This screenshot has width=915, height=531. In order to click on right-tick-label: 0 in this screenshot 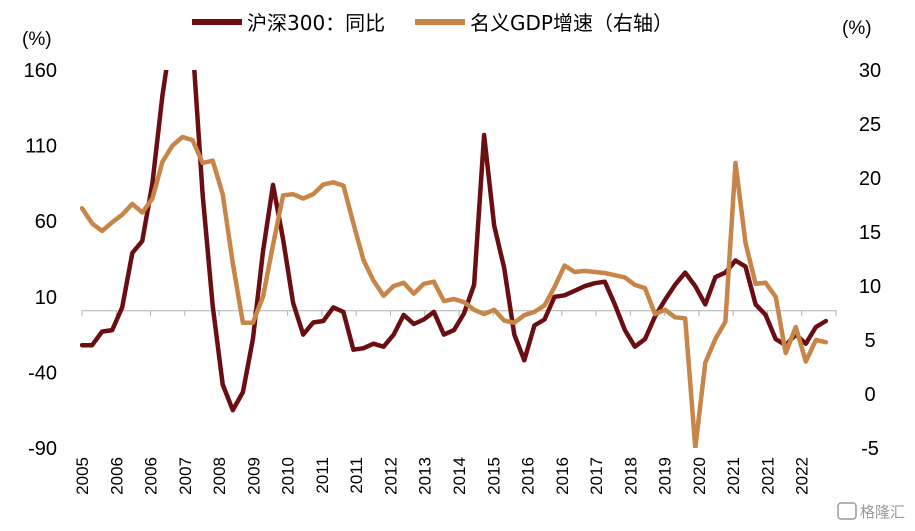, I will do `click(869, 395)`.